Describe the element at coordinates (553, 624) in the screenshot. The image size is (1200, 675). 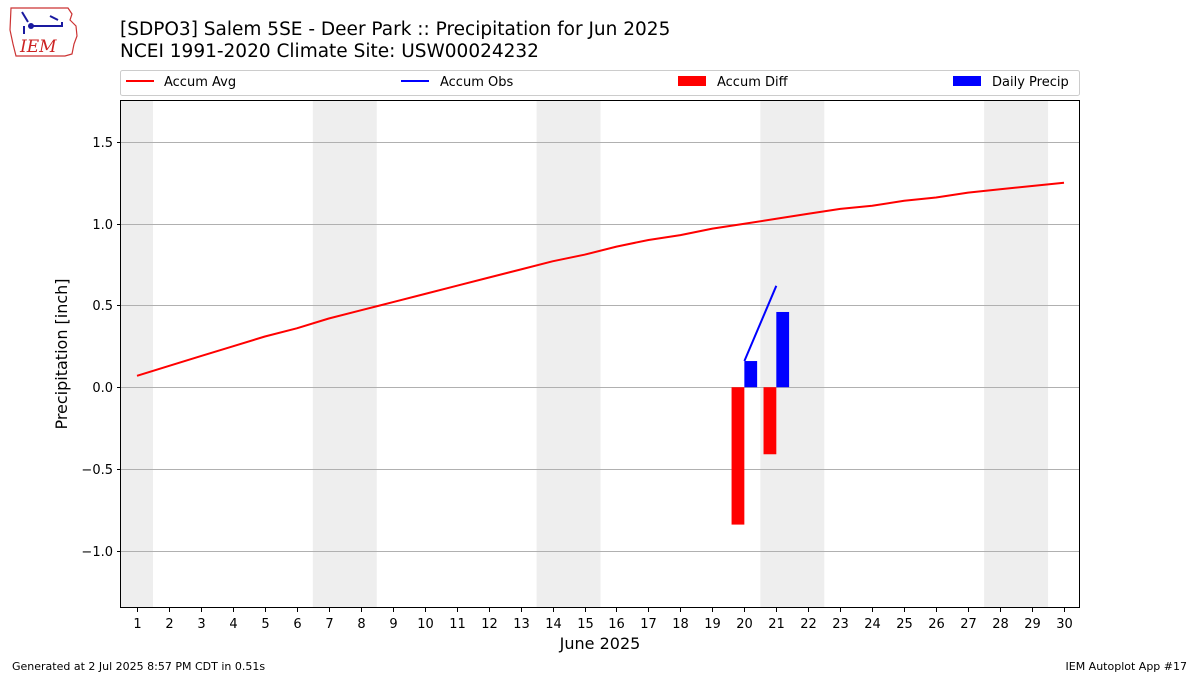
I see `x-tick-label: 14` at that location.